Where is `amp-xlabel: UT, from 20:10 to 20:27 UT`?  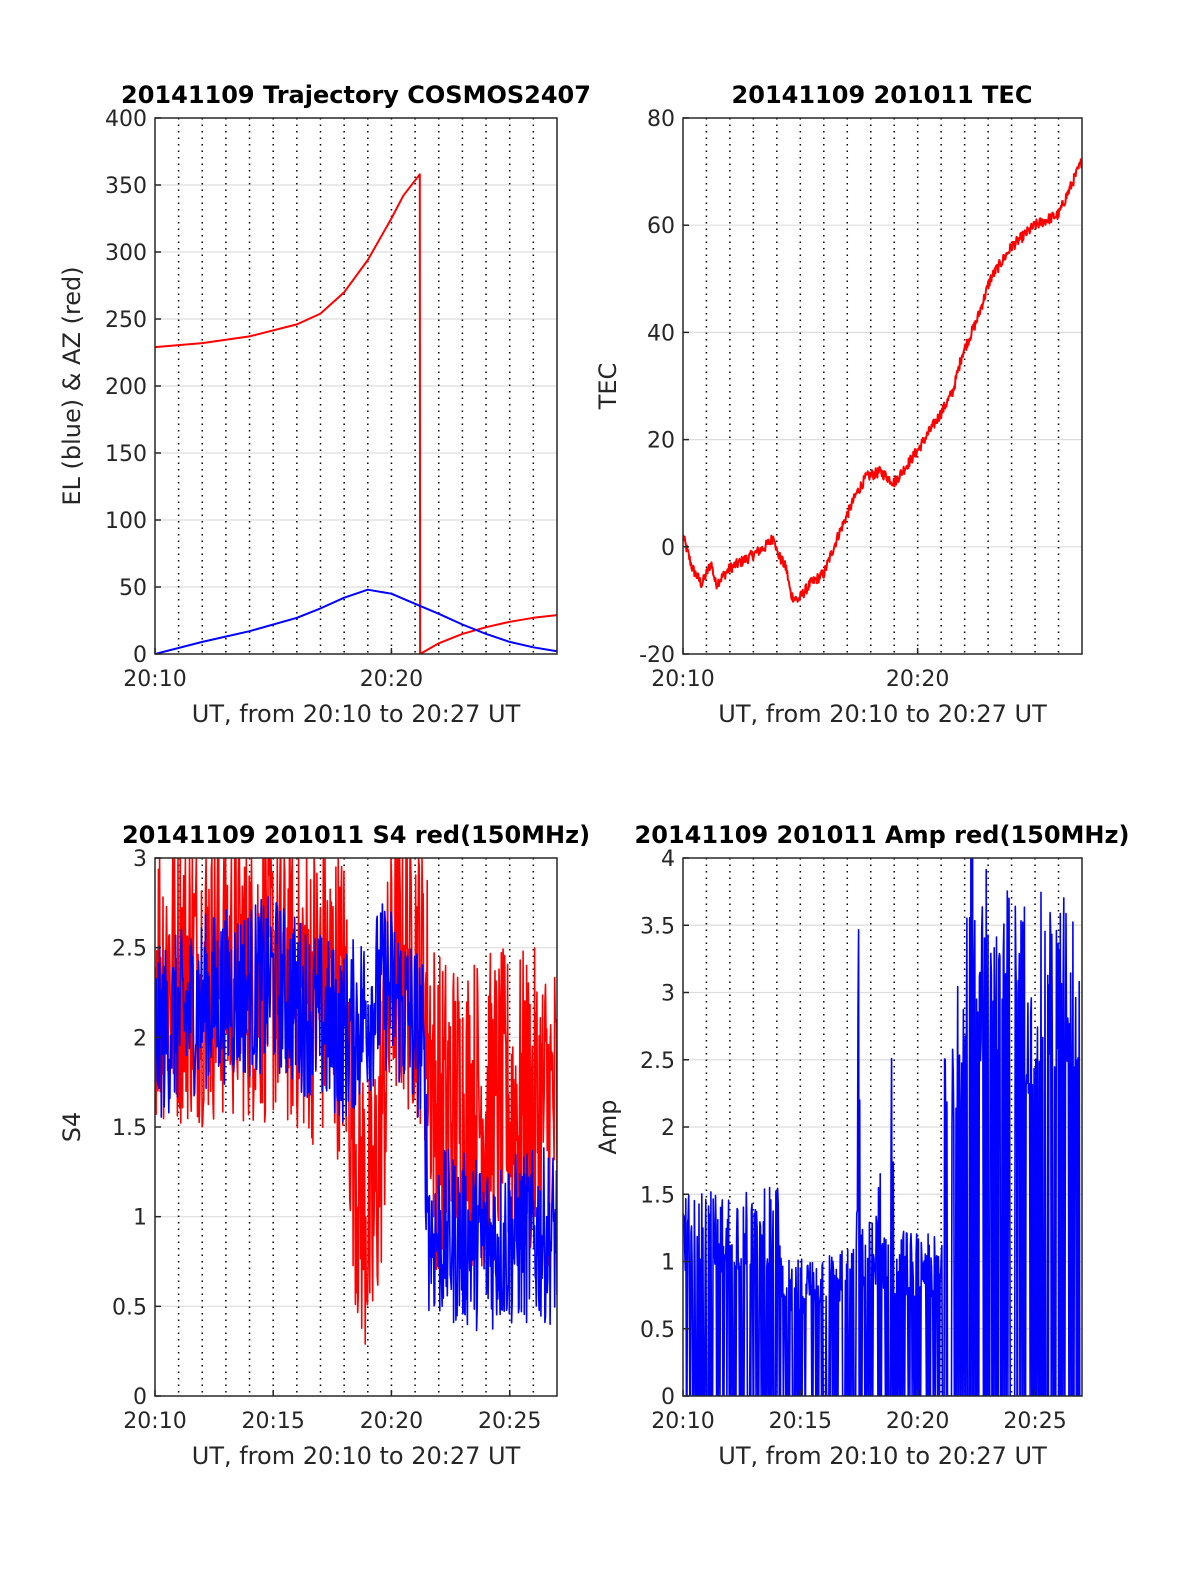 amp-xlabel: UT, from 20:10 to 20:27 UT is located at coordinates (882, 1456).